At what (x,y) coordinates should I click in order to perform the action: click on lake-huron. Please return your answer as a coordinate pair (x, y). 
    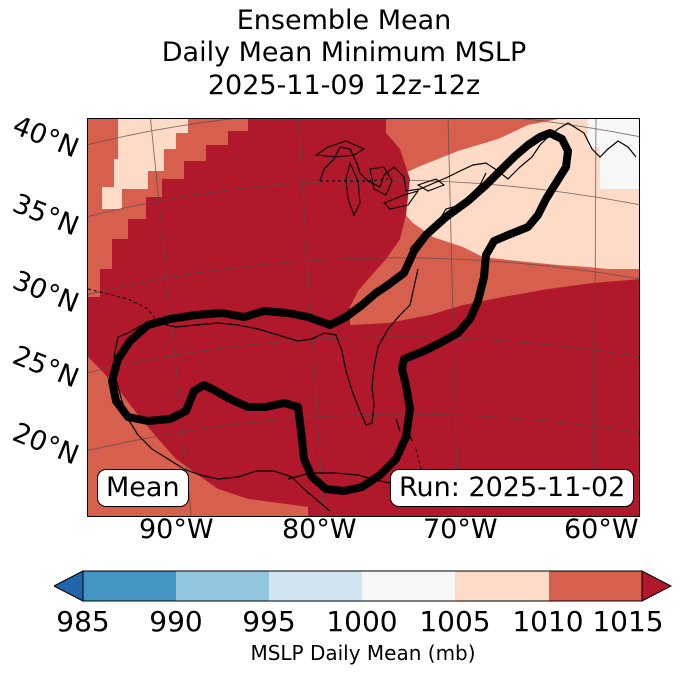
    Looking at the image, I should click on (381, 181).